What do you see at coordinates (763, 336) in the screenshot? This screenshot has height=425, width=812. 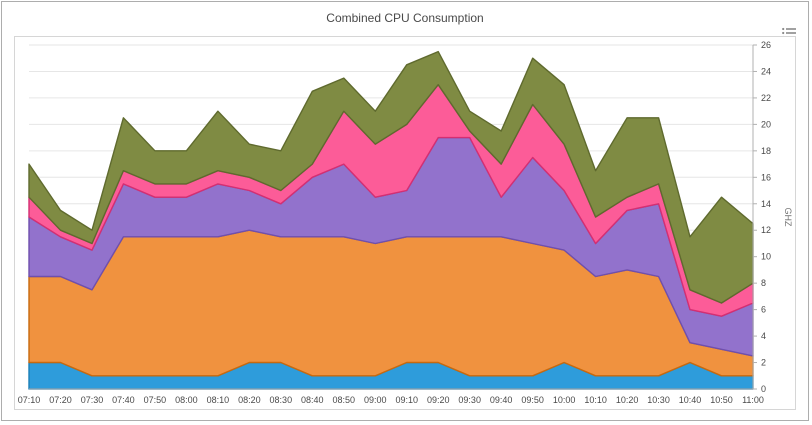 I see `svg-text: 4` at bounding box center [763, 336].